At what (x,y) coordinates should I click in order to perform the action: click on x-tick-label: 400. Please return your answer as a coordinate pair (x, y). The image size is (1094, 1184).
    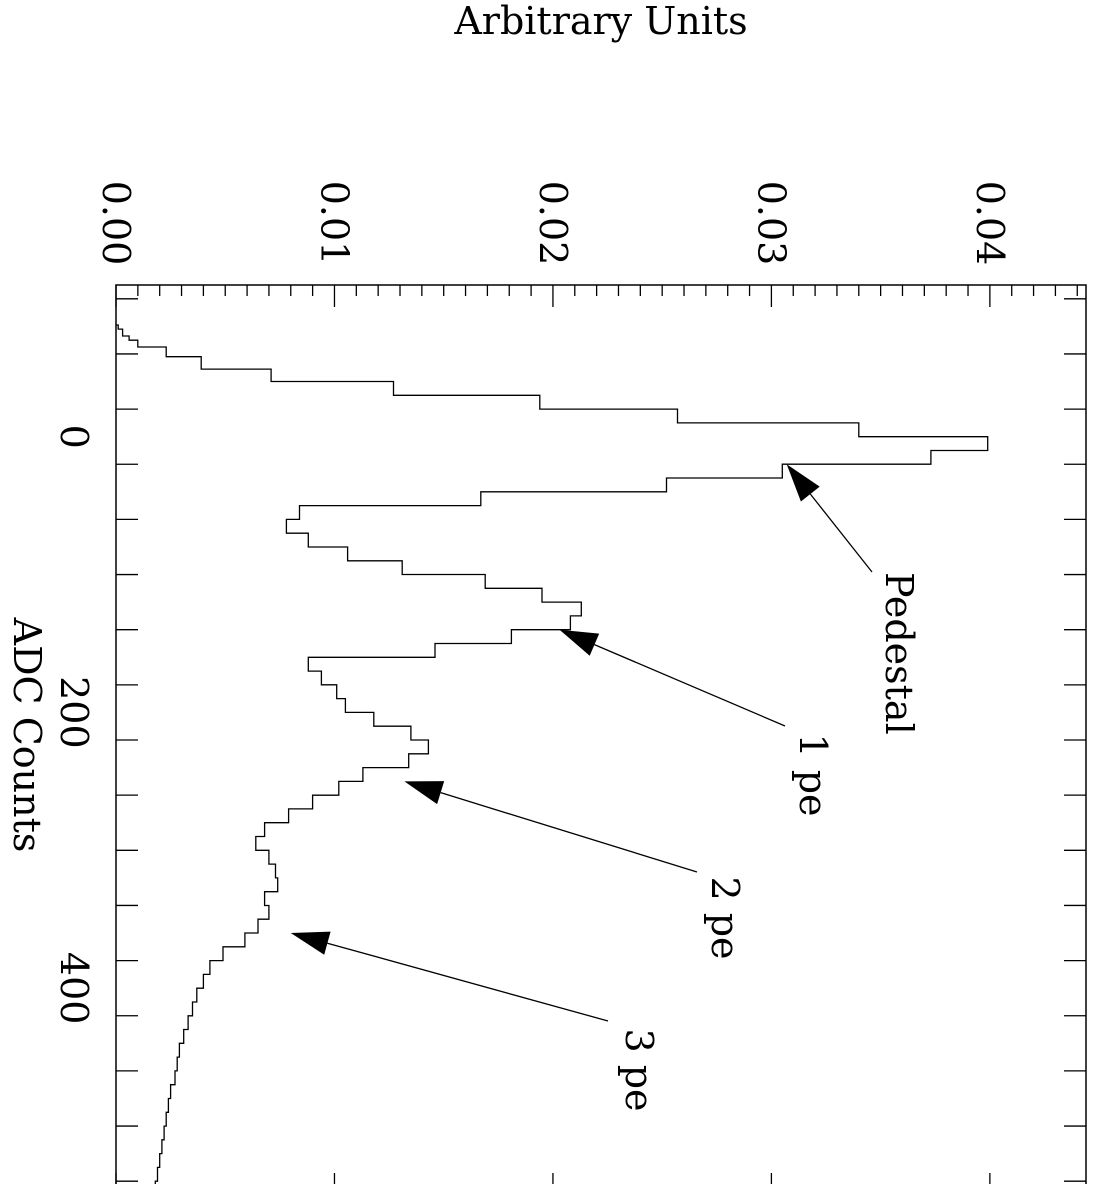
    Looking at the image, I should click on (74, 988).